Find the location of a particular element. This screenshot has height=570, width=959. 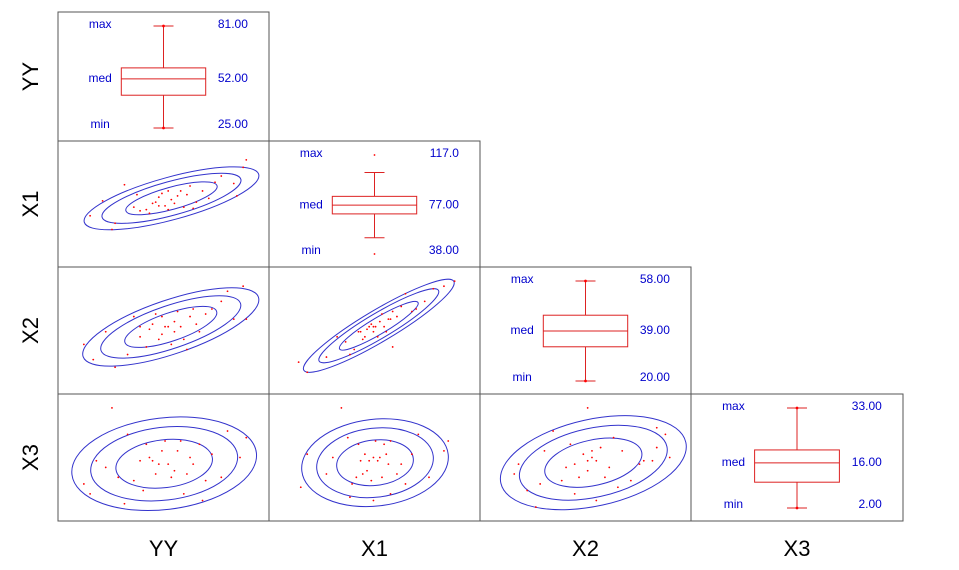

boxplot-x2: max 58.00 med 39.00 min 20.00 is located at coordinates (591, 328).